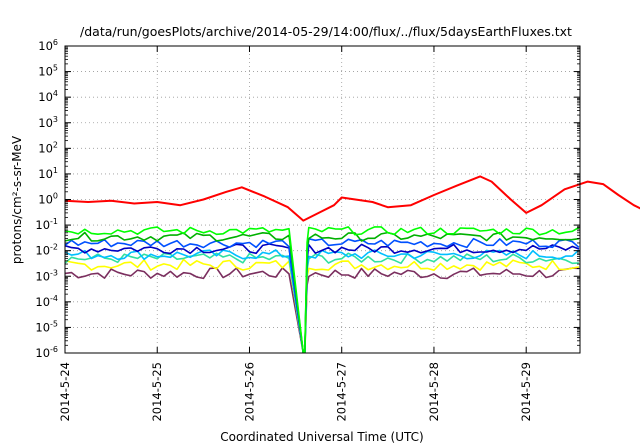 This screenshot has width=640, height=448. What do you see at coordinates (17, 199) in the screenshot?
I see `y-axis-label: protons/cm²-s-sr-MeV` at bounding box center [17, 199].